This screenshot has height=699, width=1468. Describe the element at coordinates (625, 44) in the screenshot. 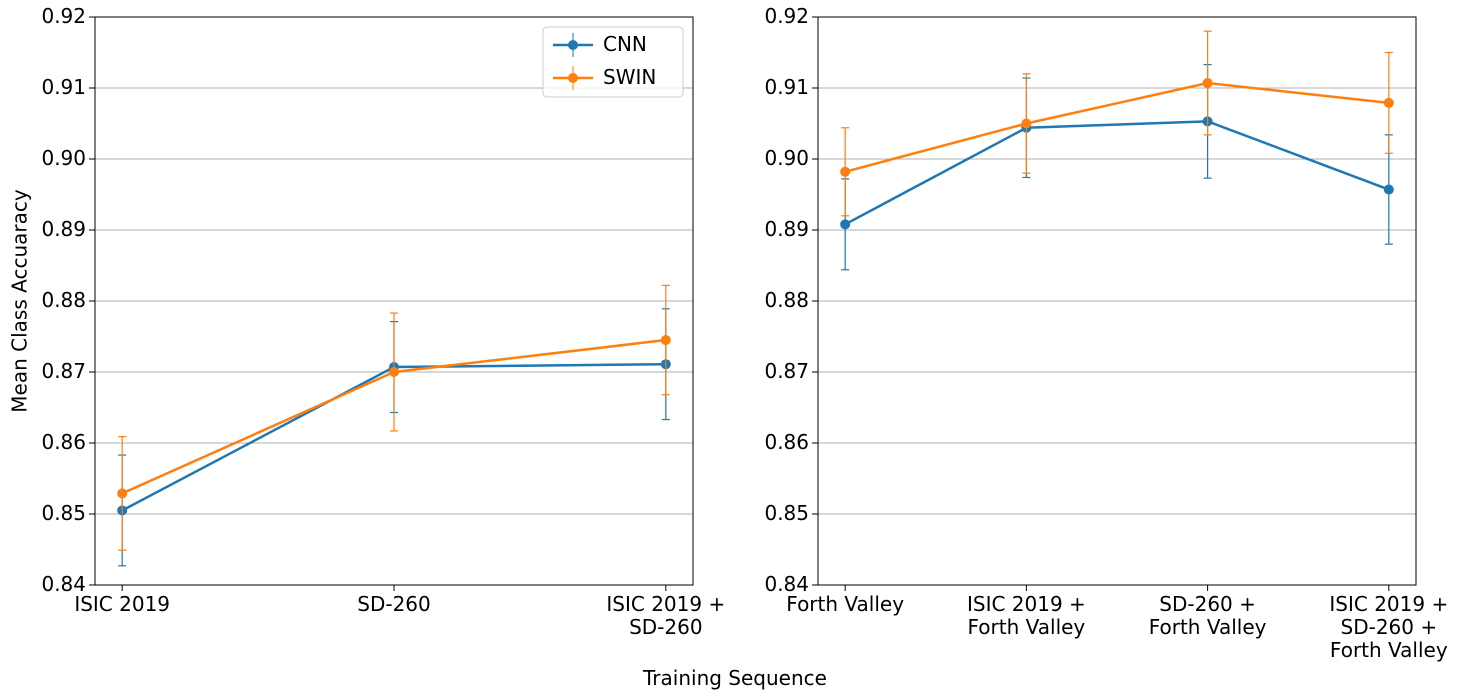

I see `legend-label: CNN` at that location.